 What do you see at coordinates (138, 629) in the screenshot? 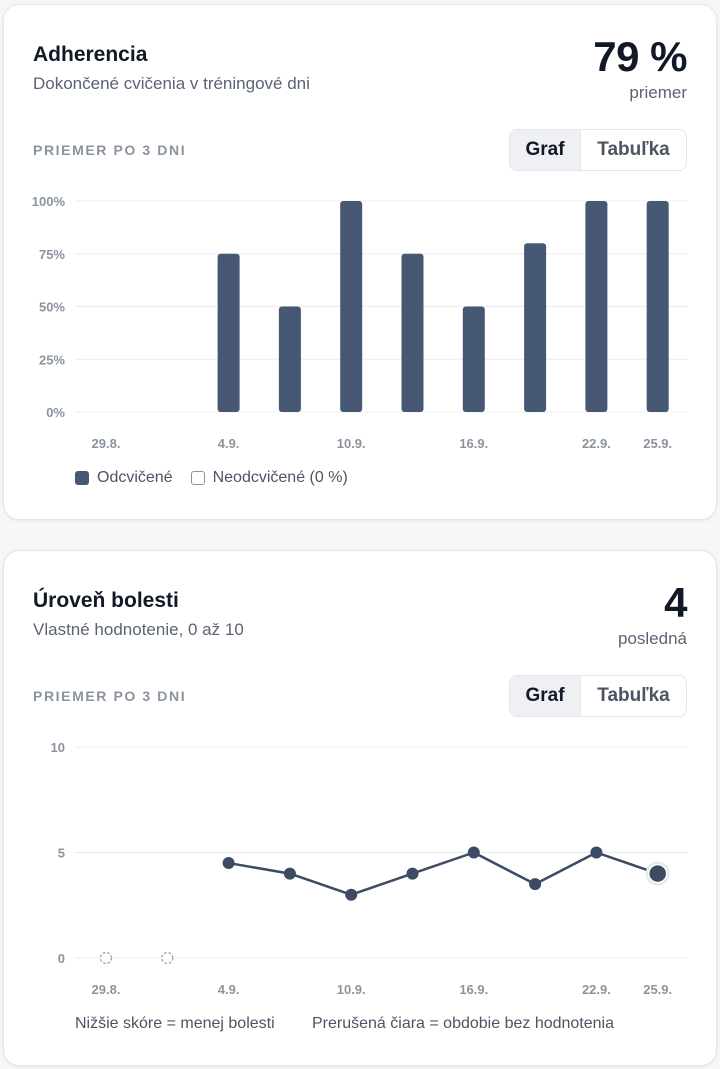
I see `pain-subtitle: Vlastné hodnotenie, 0 až 10` at bounding box center [138, 629].